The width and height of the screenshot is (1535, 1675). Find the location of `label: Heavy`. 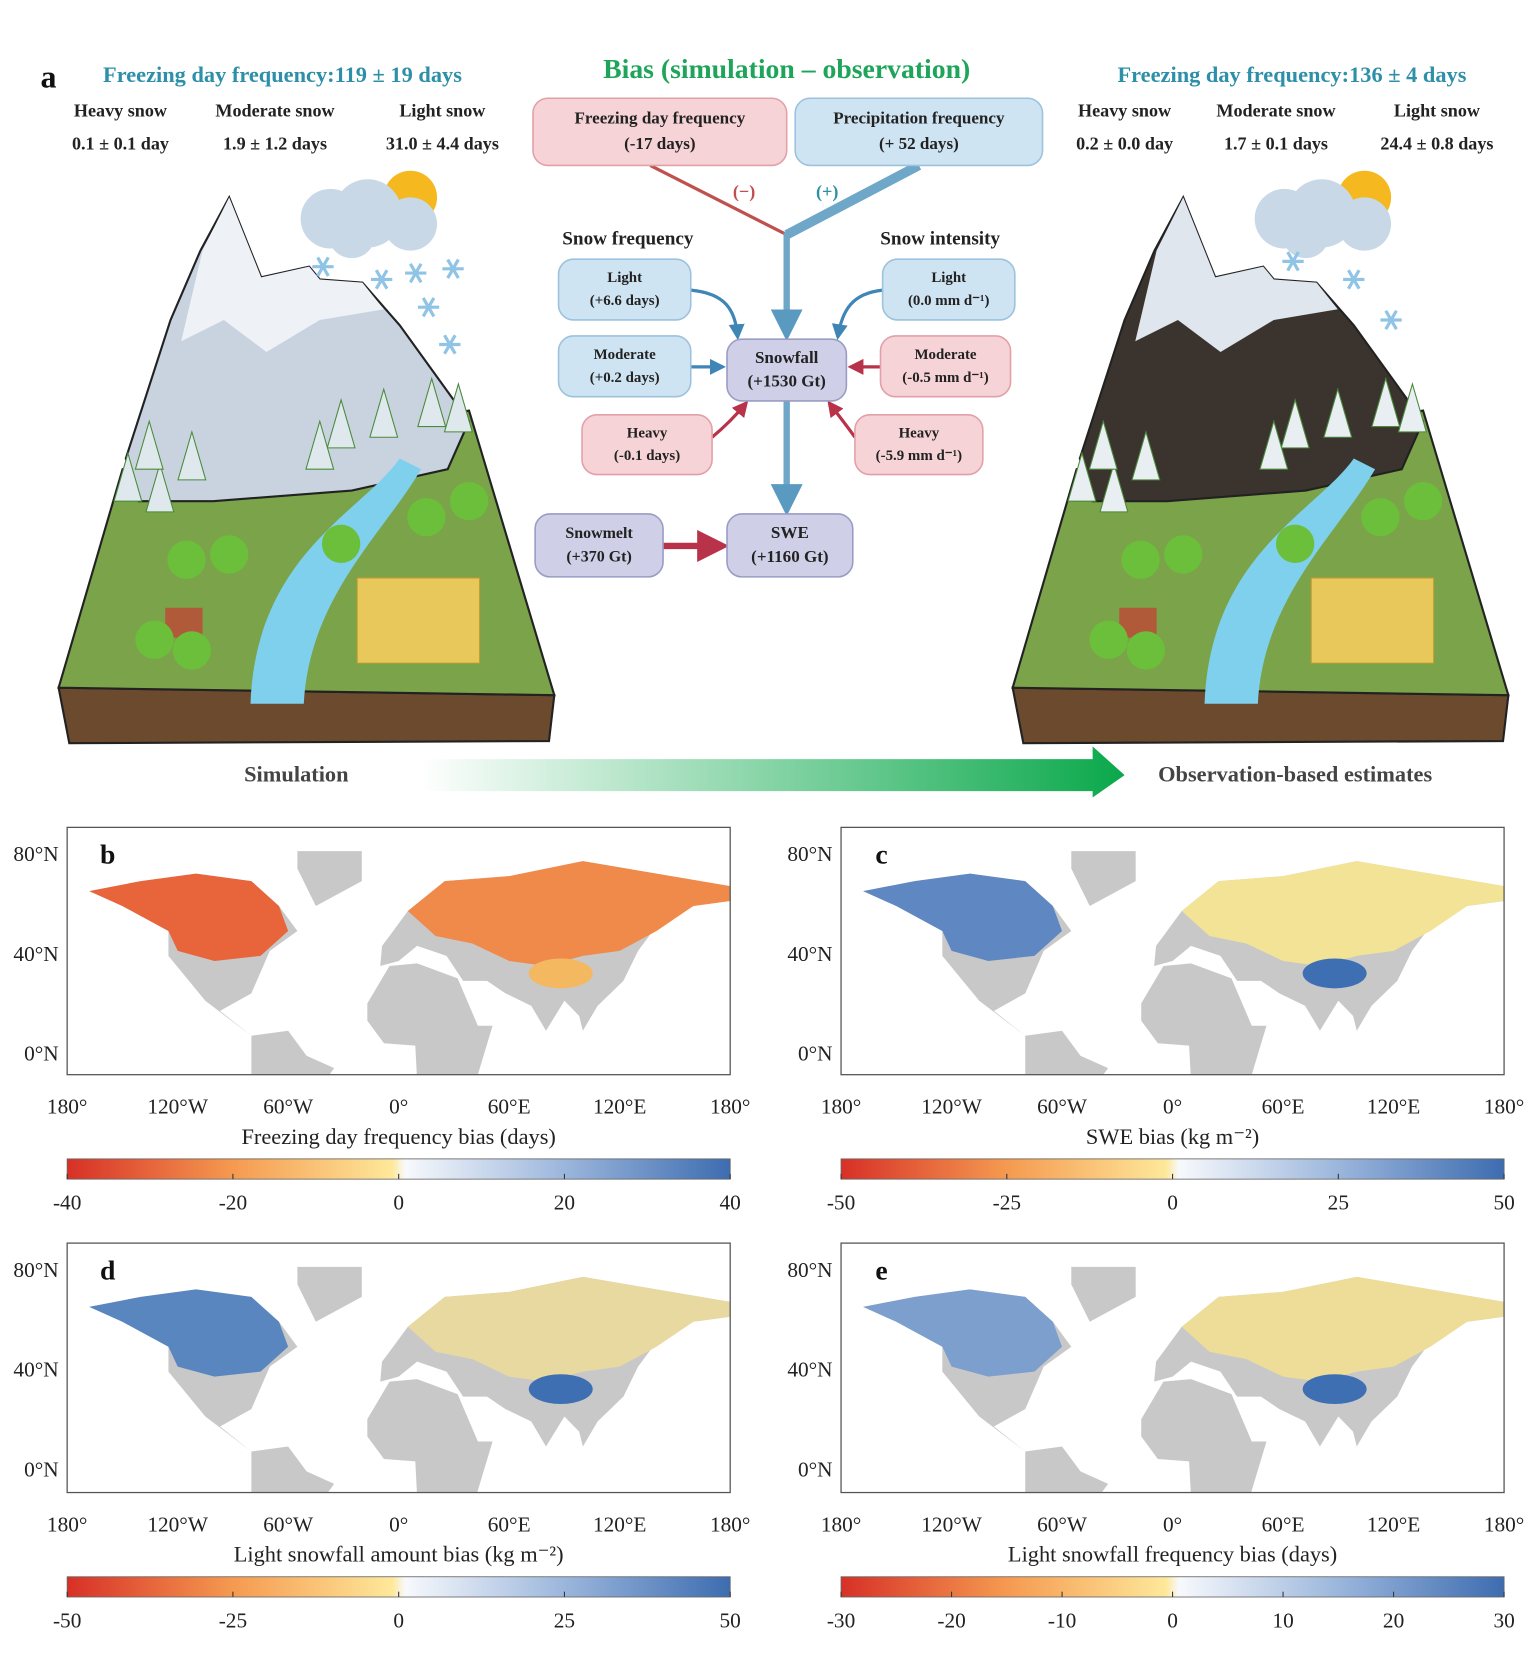

label: Heavy is located at coordinates (919, 433).